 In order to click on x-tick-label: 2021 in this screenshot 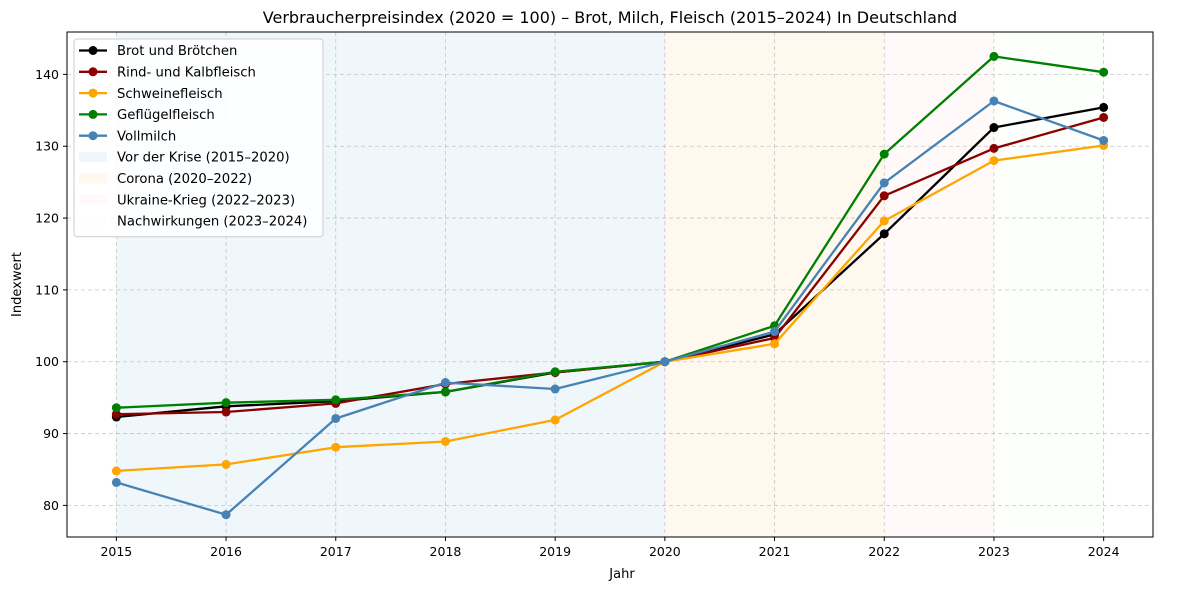, I will do `click(775, 551)`.